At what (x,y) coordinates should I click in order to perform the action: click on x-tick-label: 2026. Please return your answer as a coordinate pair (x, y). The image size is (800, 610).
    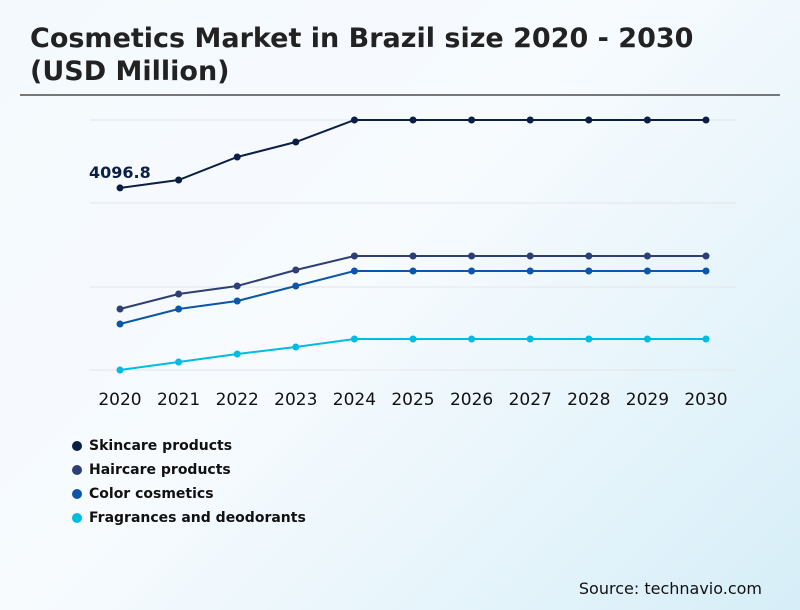
    Looking at the image, I should click on (471, 400).